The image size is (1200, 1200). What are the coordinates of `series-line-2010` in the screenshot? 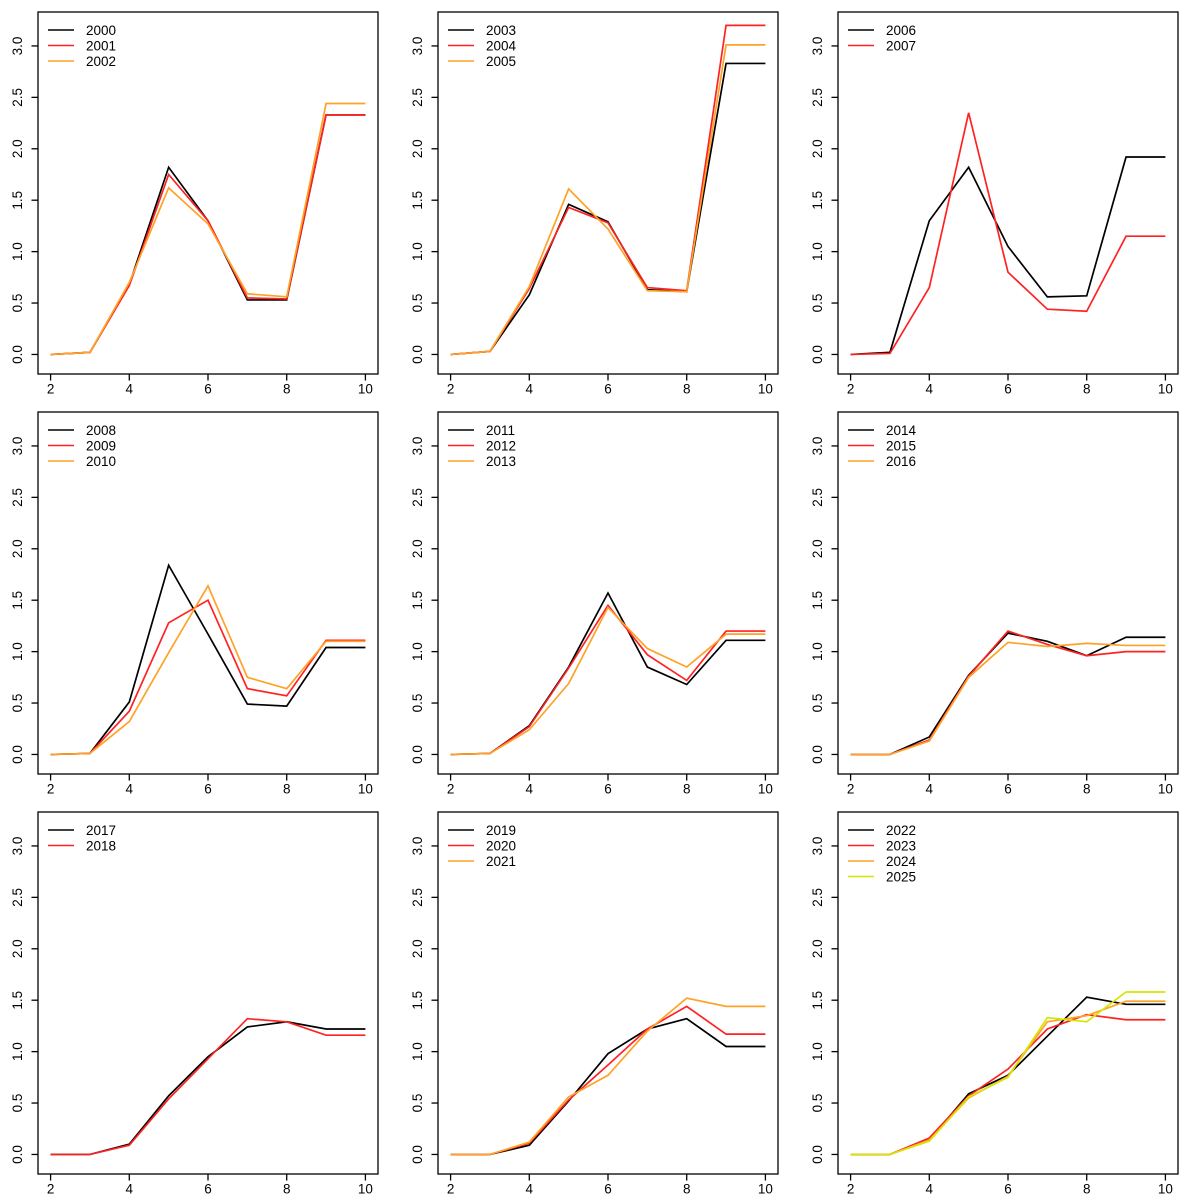 It's located at (208, 669).